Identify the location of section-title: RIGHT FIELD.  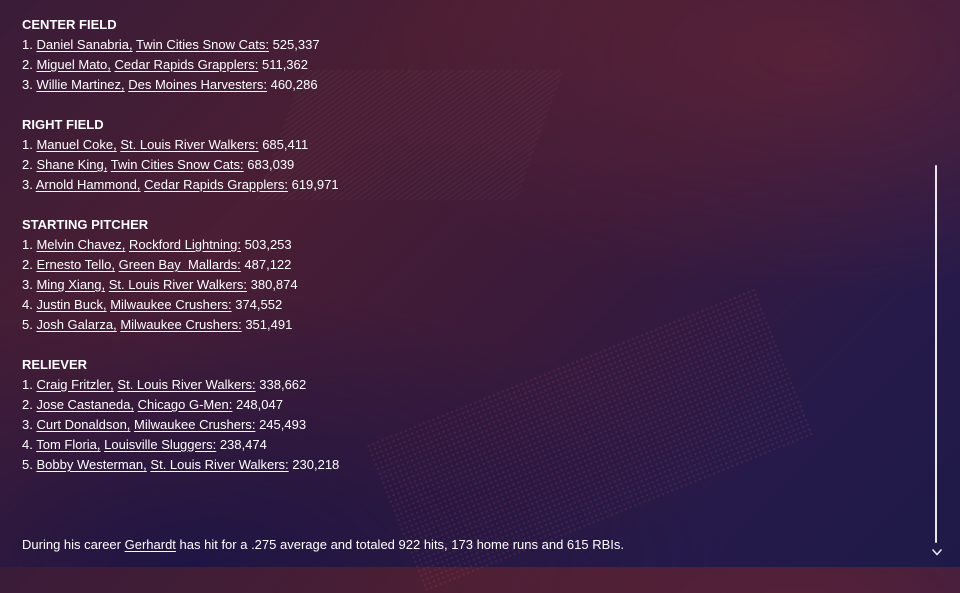
(63, 124).